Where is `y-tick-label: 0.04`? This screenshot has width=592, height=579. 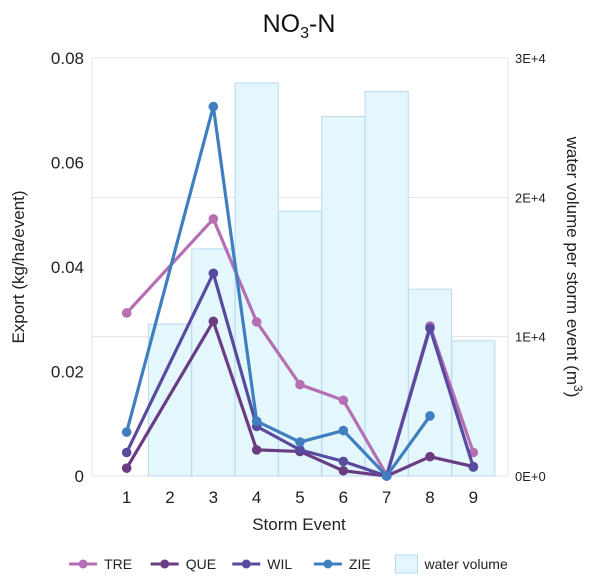
y-tick-label: 0.04 is located at coordinates (67, 267).